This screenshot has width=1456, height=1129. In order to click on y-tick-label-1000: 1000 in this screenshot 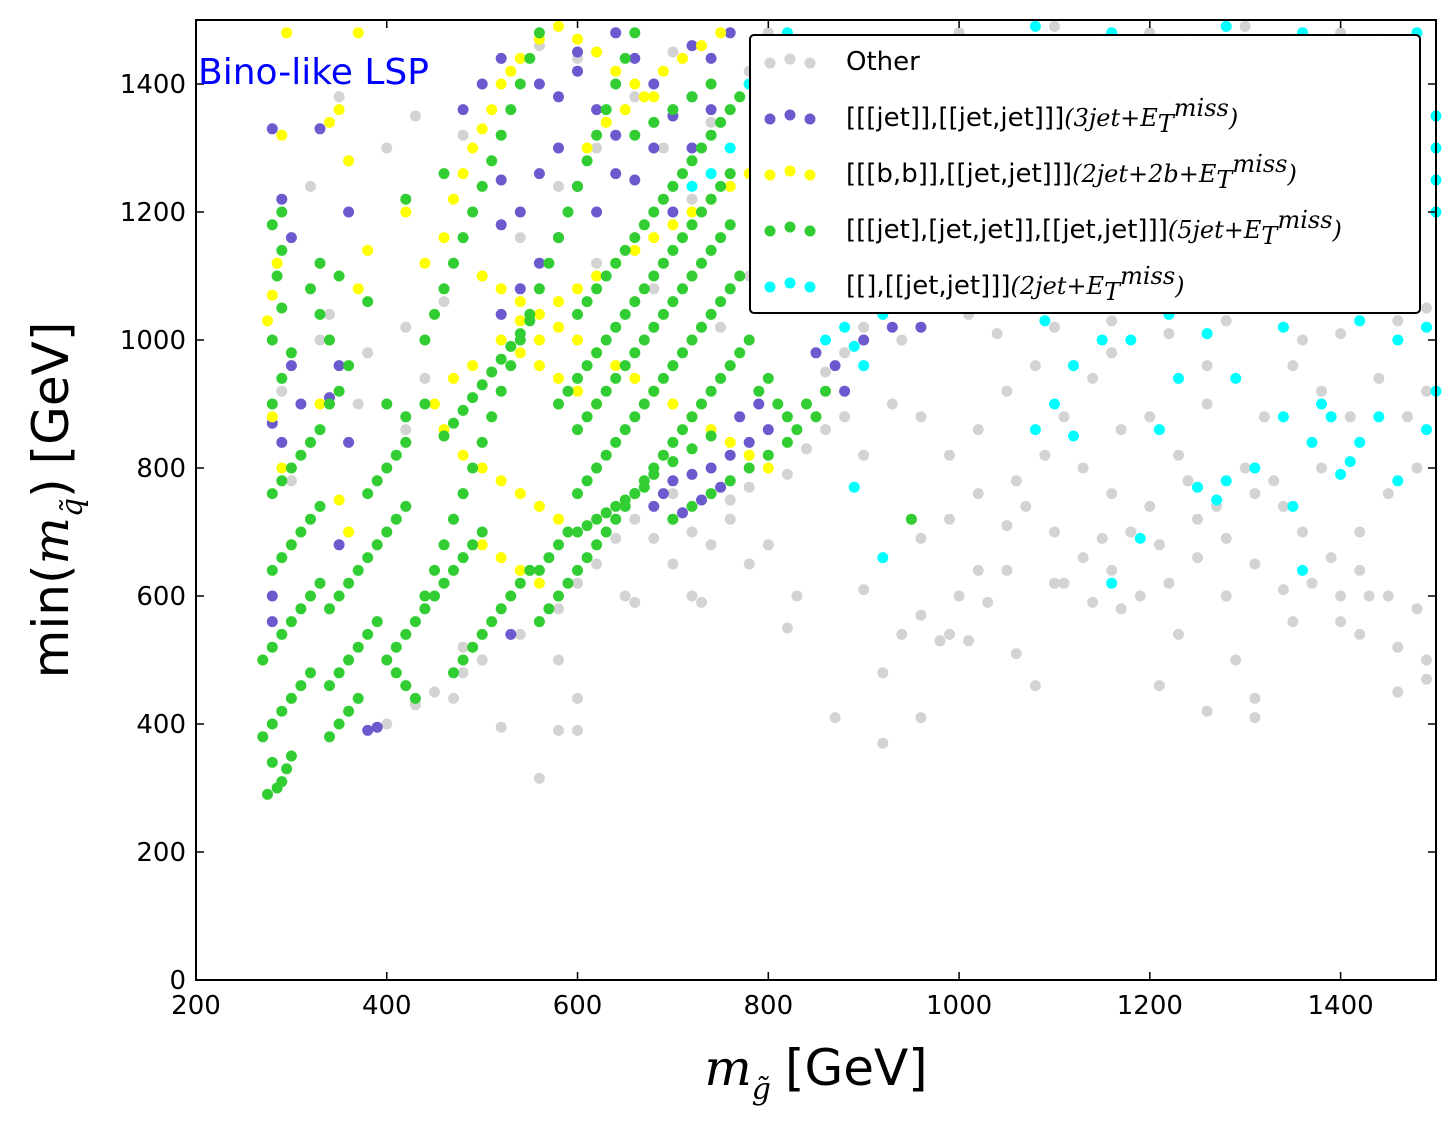, I will do `click(153, 341)`.